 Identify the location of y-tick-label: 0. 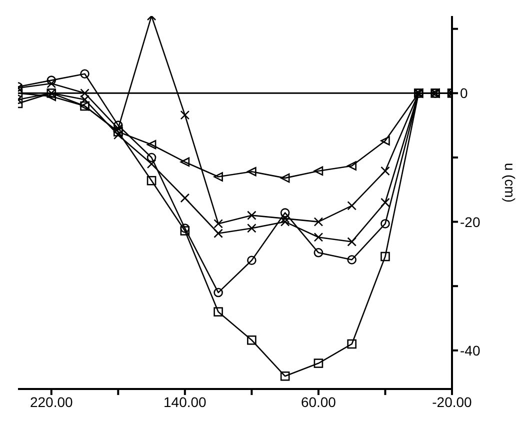
(464, 93).